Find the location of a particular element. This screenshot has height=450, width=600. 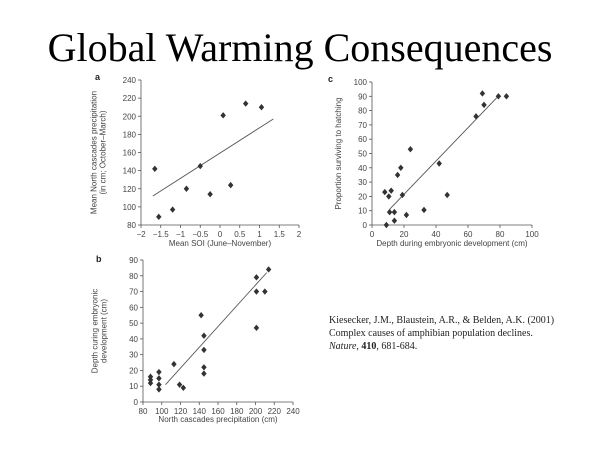

y-tick-label: 0 is located at coordinates (136, 402).